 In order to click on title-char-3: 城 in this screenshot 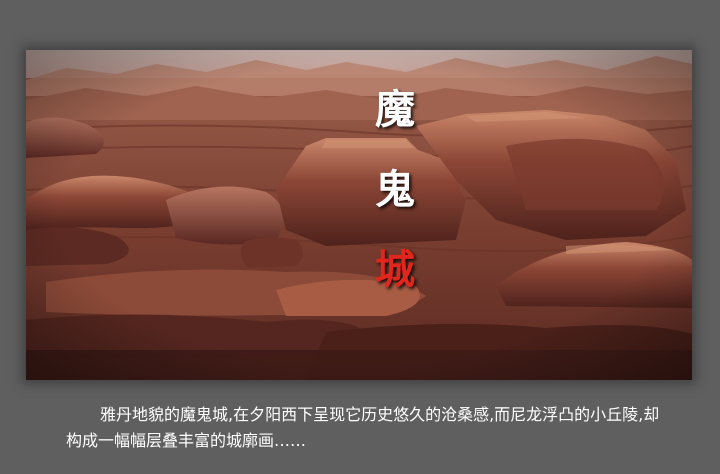, I will do `click(395, 269)`.